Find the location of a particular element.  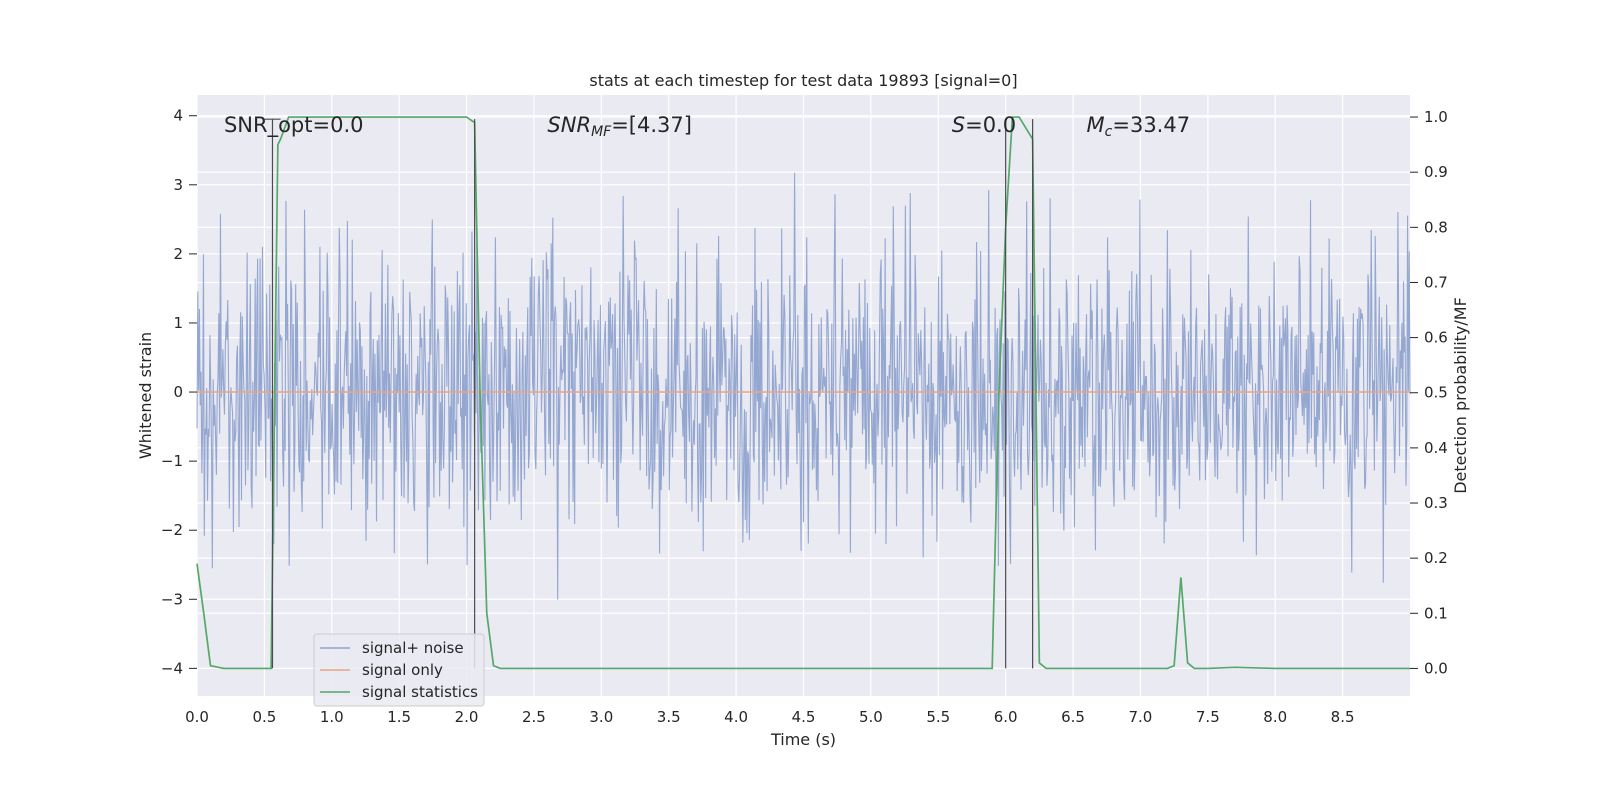

y-right-tick-label: 0.9 is located at coordinates (1436, 172).